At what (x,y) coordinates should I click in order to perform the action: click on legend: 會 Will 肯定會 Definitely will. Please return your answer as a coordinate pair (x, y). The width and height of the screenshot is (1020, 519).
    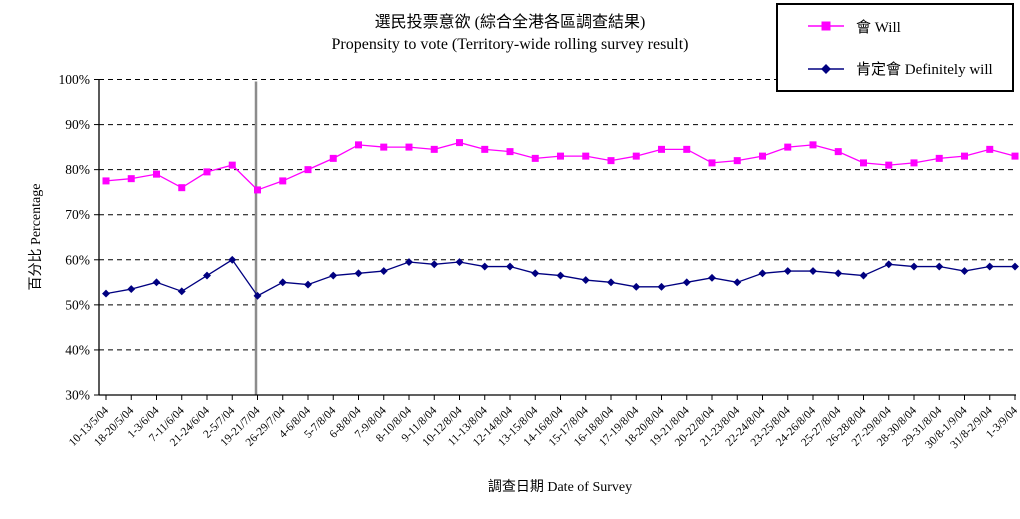
    Looking at the image, I should click on (895, 47).